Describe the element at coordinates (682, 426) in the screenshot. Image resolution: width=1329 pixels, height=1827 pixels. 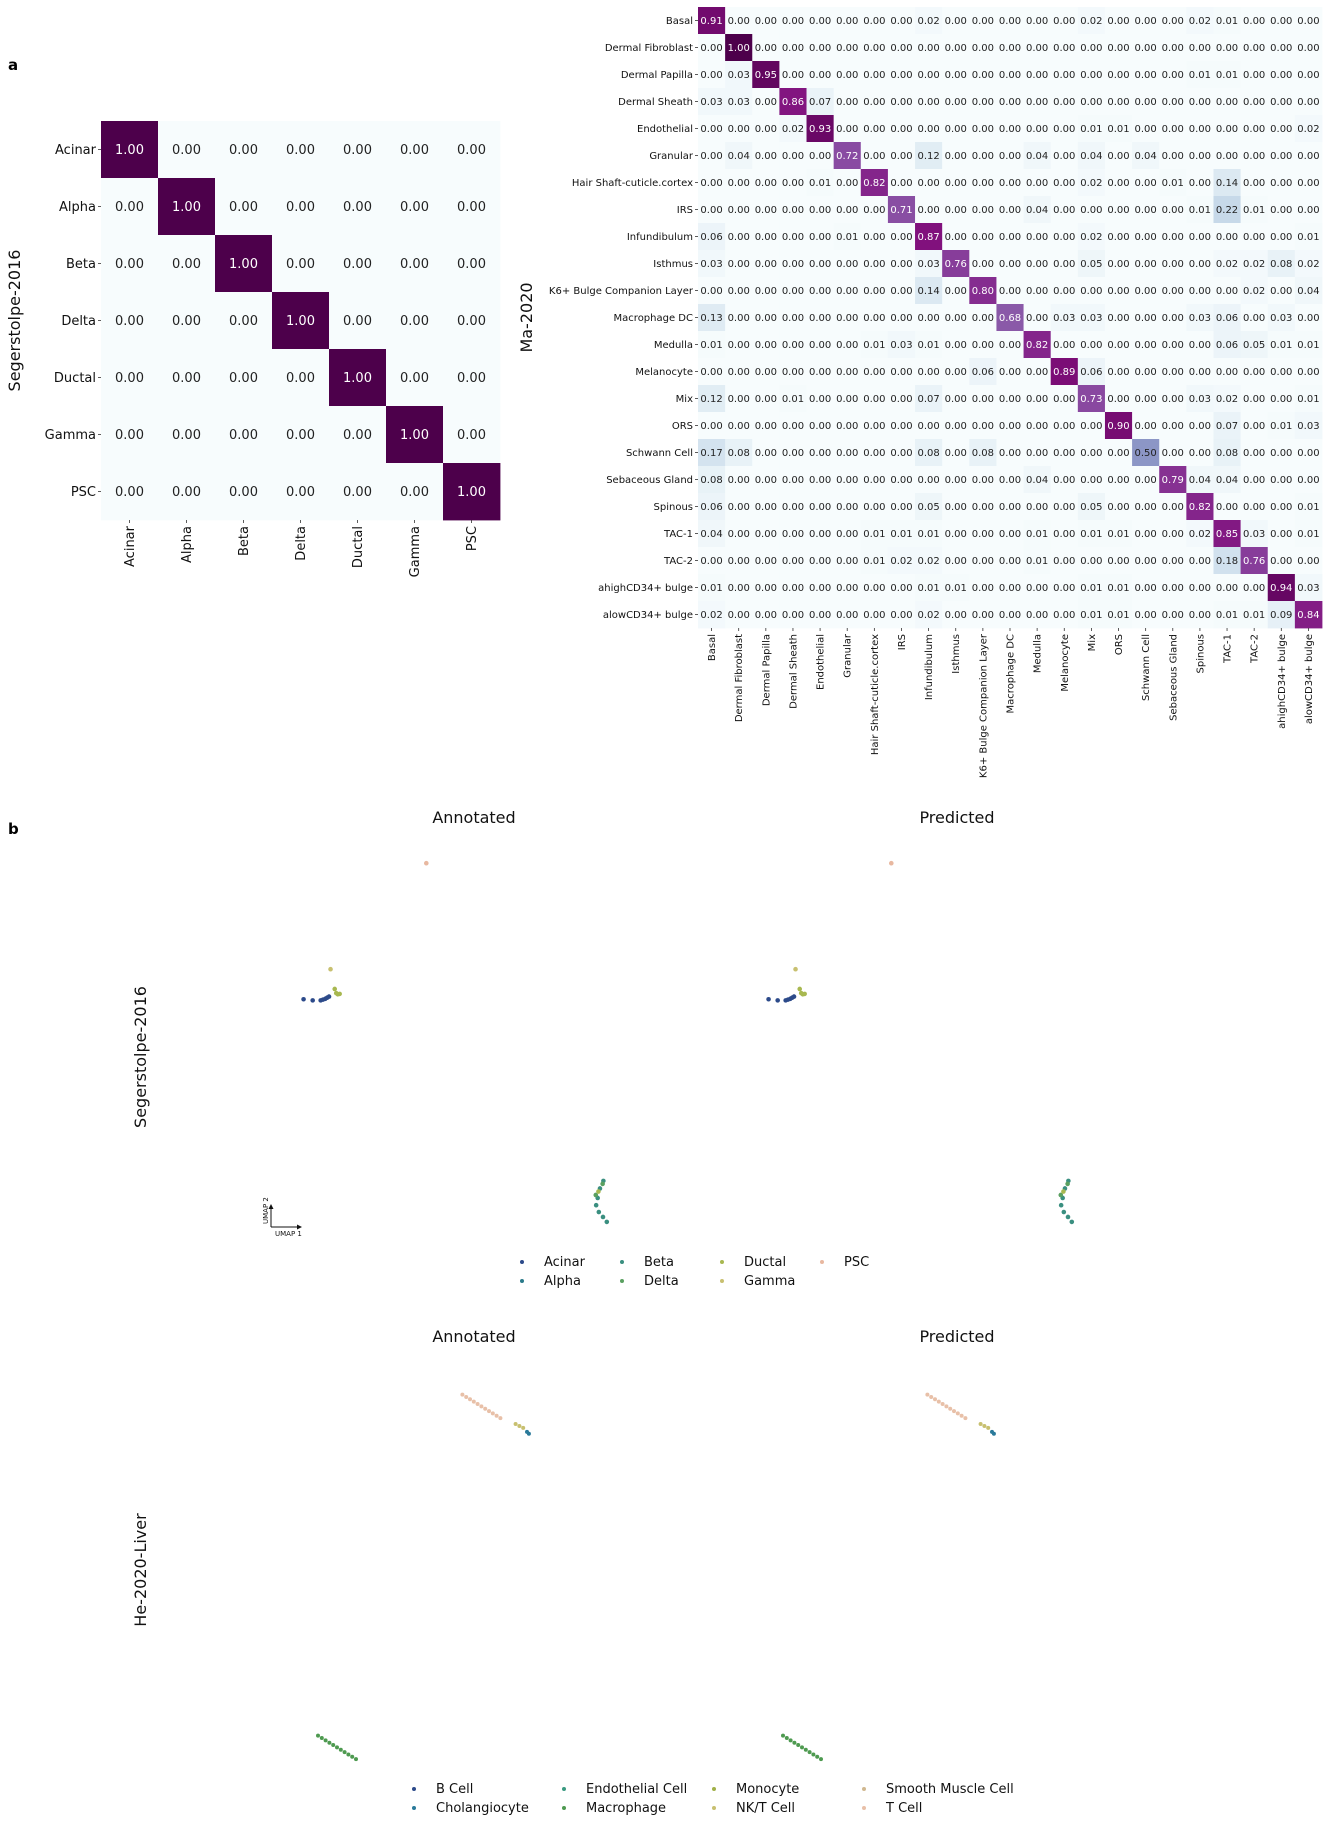
I see `row-label: ORS` at that location.